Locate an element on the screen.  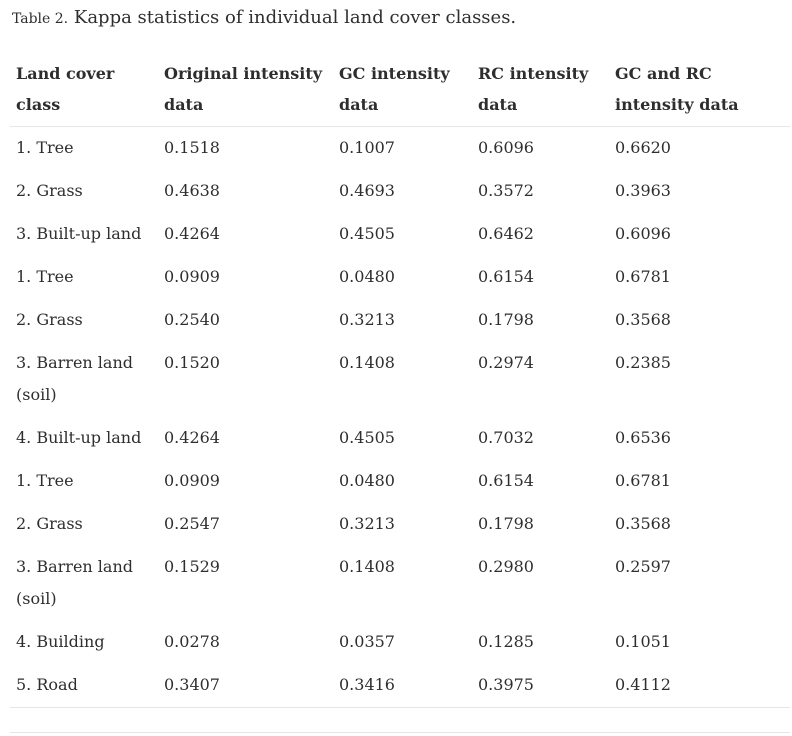
cell-original-intensity: 0.0278 is located at coordinates (192, 641).